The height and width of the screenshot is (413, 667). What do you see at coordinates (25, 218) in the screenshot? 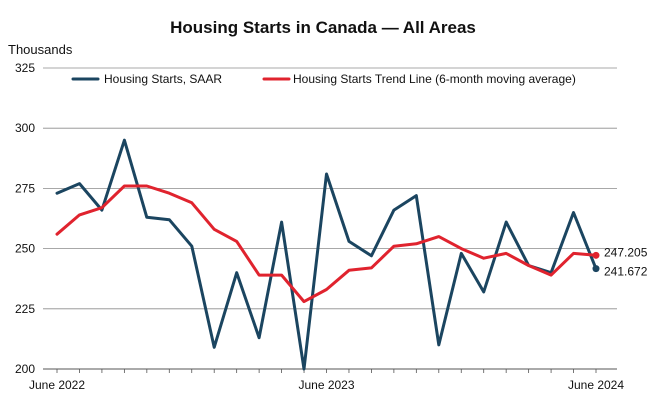
I see `y-axis-tick-labels: 200 225 250 275 300 325` at bounding box center [25, 218].